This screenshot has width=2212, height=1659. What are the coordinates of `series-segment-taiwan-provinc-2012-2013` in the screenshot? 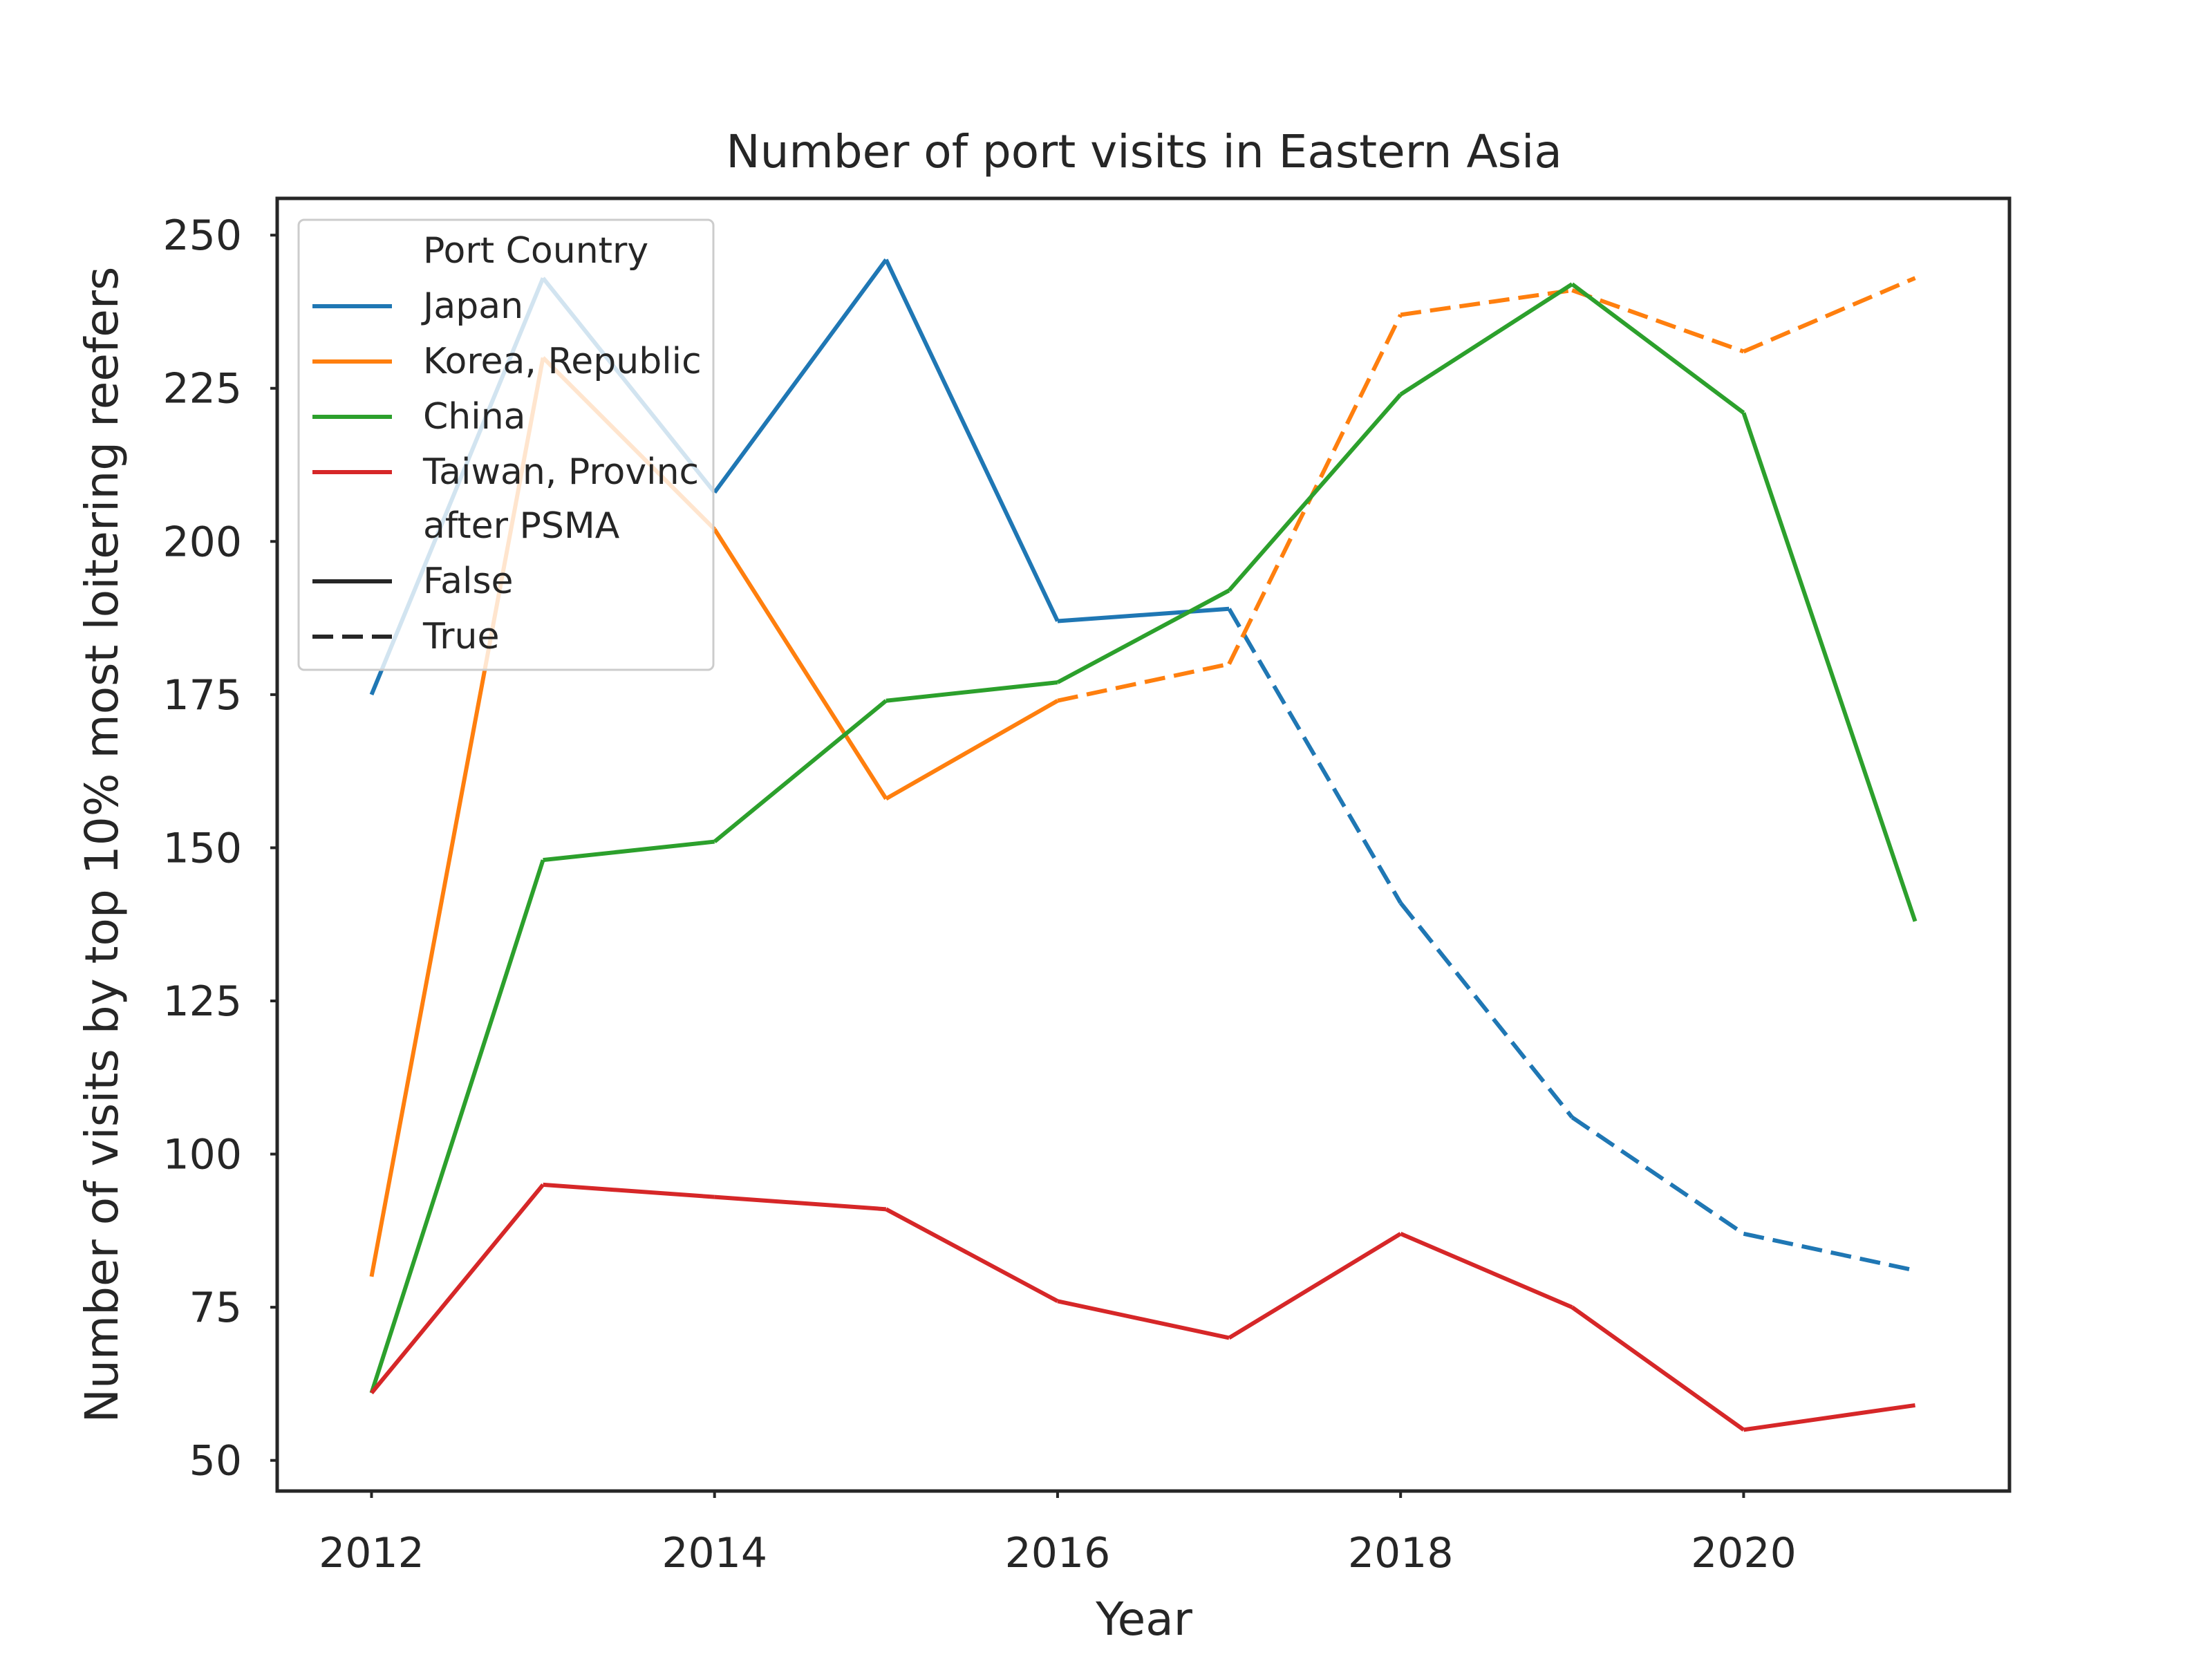 It's located at (458, 1289).